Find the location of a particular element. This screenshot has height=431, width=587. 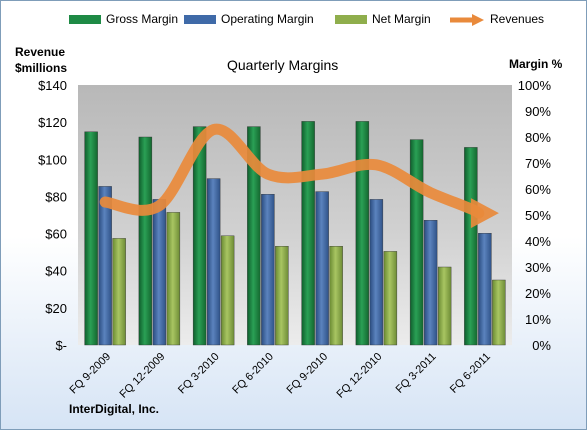

legend-gross-margin: Gross Margin is located at coordinates (123, 19).